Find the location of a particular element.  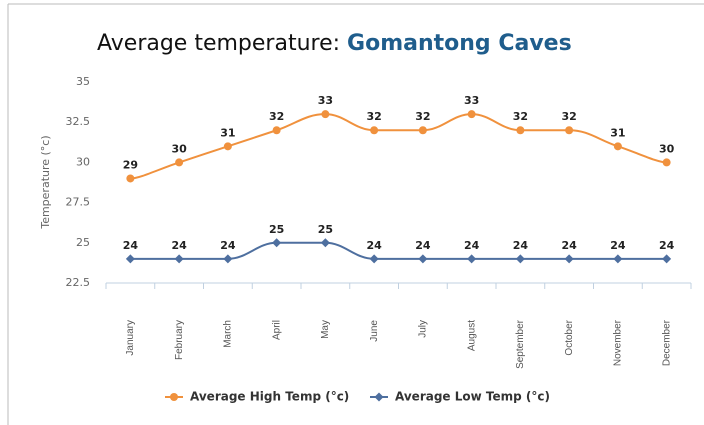

x-tick-label: October is located at coordinates (569, 337).